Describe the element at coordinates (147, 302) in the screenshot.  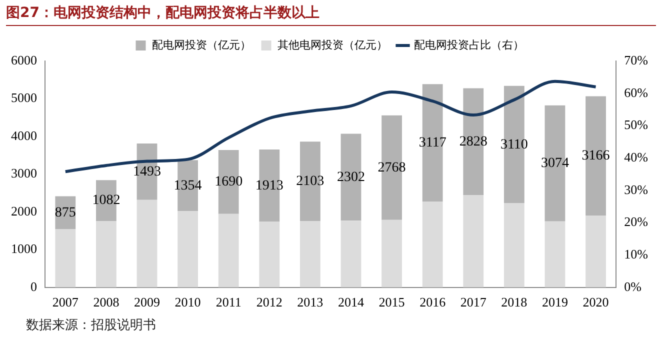
I see `x-tick-label: 2009` at that location.